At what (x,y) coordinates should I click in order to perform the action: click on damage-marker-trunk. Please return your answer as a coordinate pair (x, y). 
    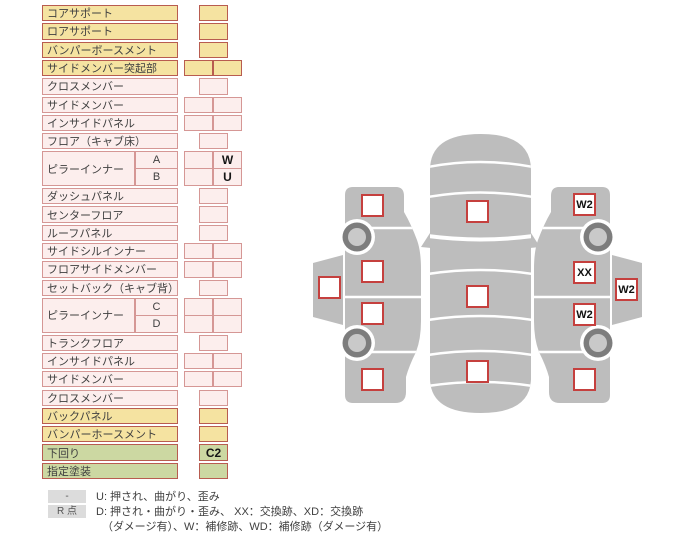
    Looking at the image, I should click on (477, 371).